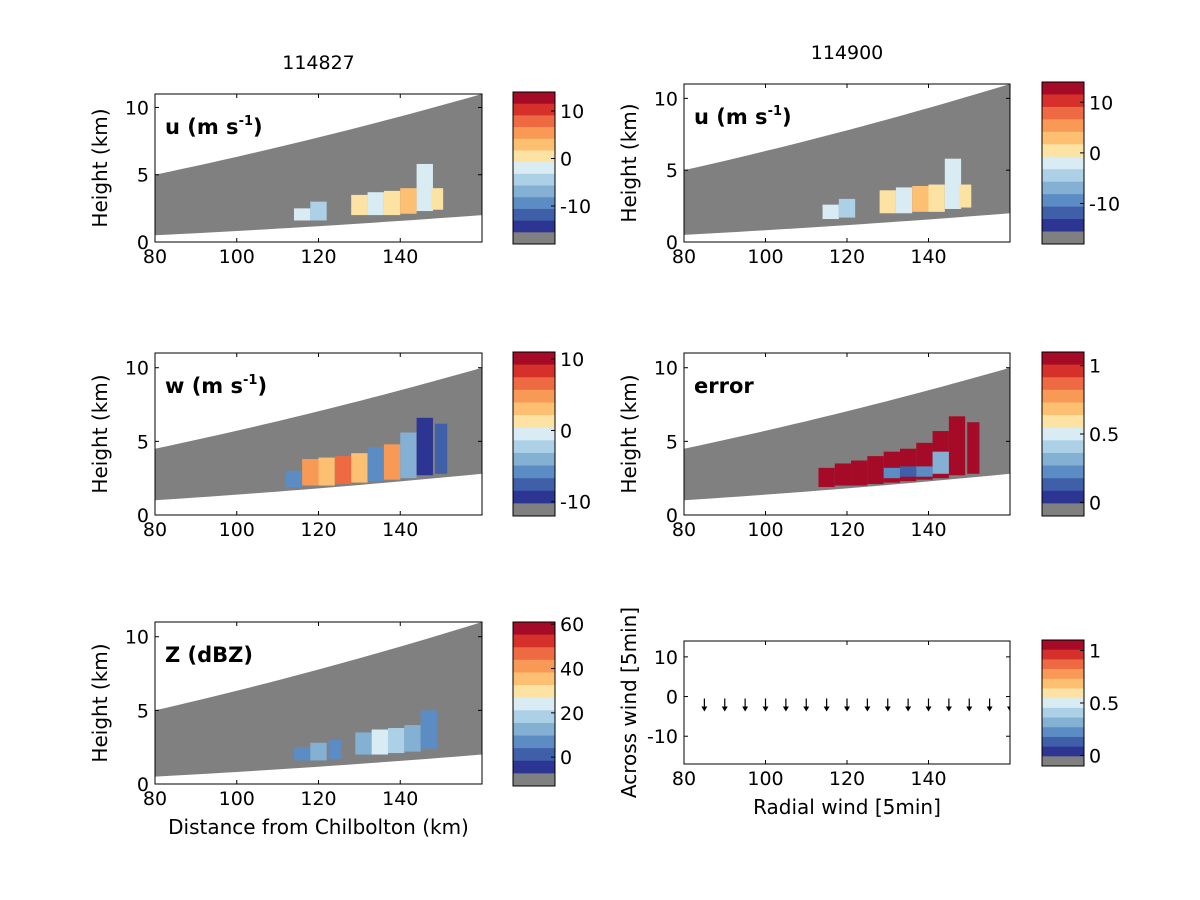  What do you see at coordinates (1104, 704) in the screenshot?
I see `colorbar-tick-label: 0.5` at bounding box center [1104, 704].